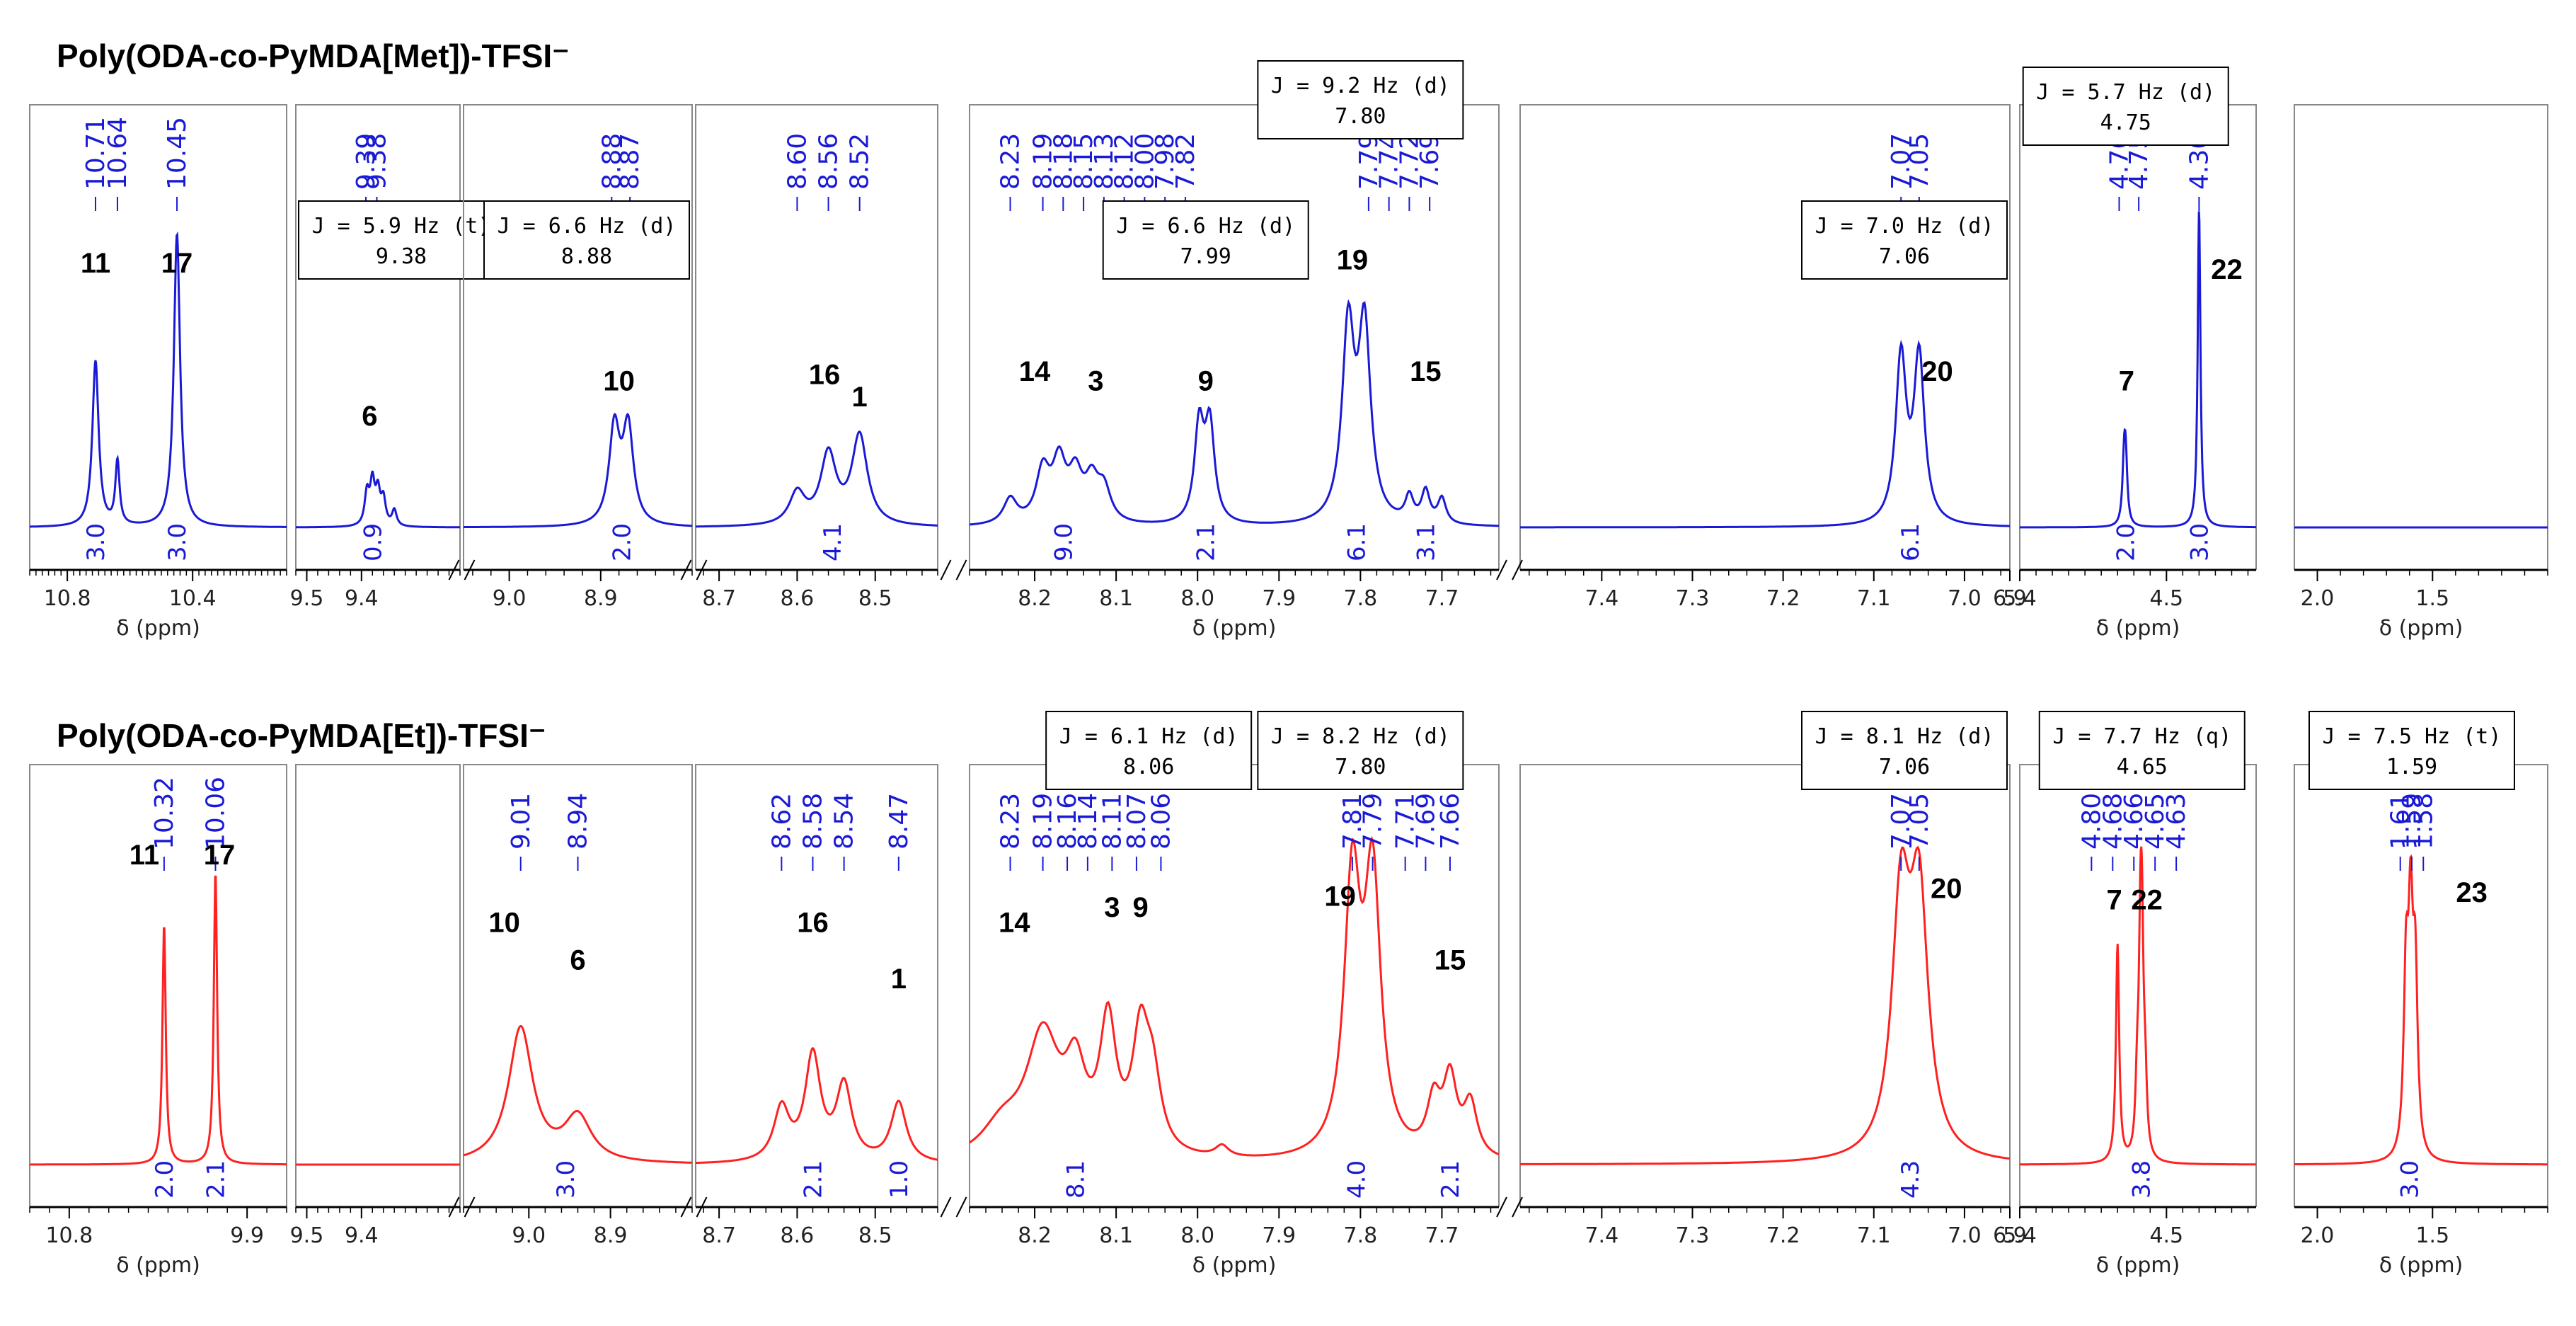  I want to click on x-axis-label: δ (ppm), so click(2138, 628).